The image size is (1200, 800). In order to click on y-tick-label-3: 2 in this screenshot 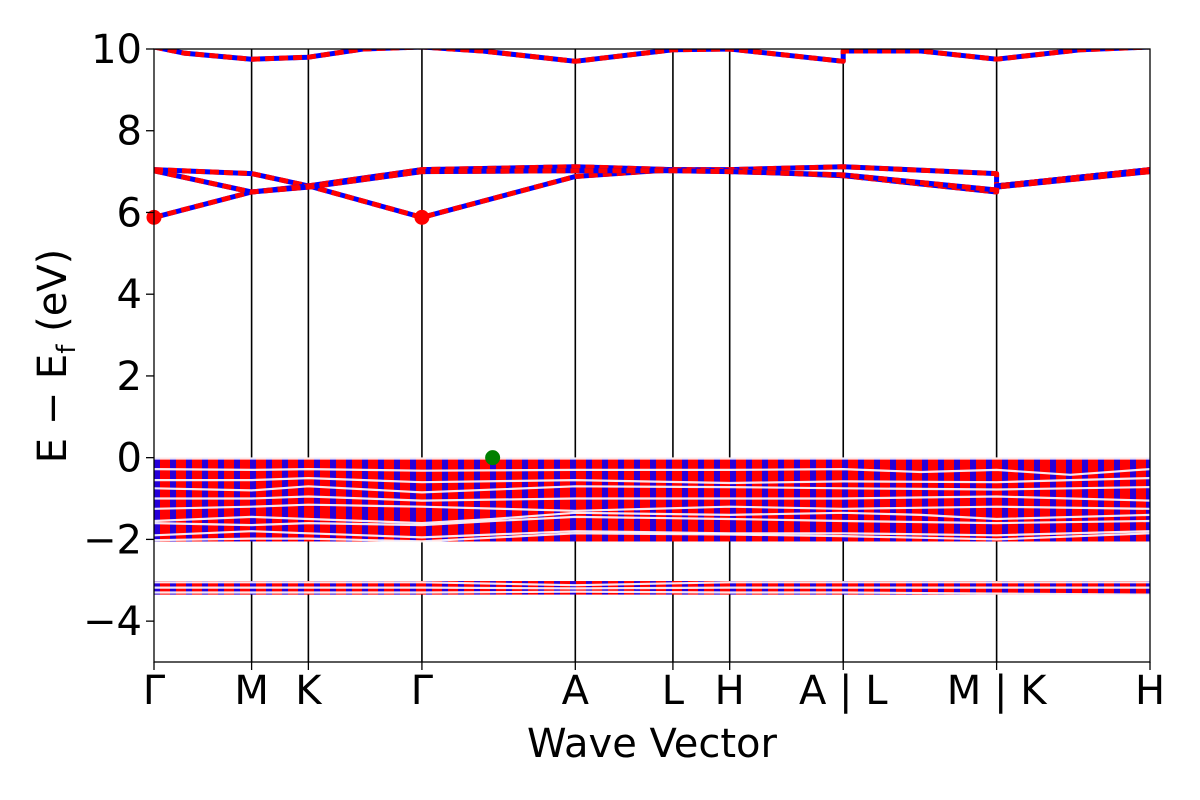, I will do `click(129, 377)`.